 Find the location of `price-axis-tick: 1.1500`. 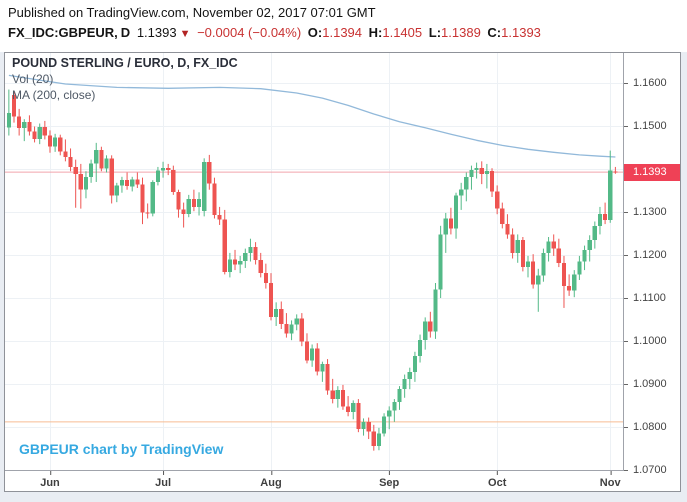

price-axis-tick: 1.1500 is located at coordinates (652, 126).